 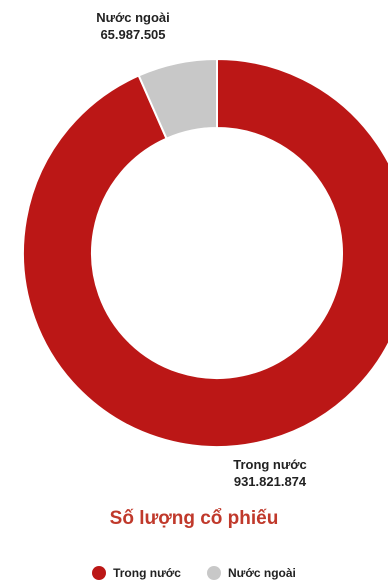 I want to click on legend-label-foreign: Nước ngoài, so click(x=261, y=573).